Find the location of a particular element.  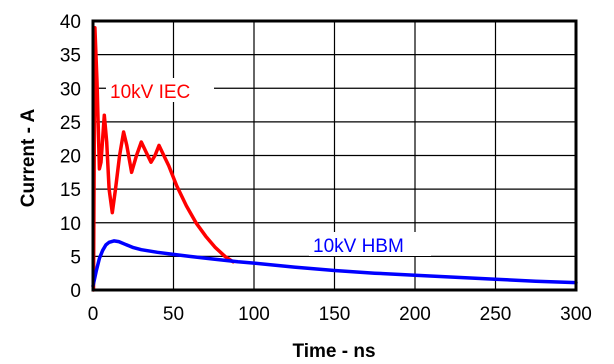

x-tick-label: 300 is located at coordinates (576, 314).